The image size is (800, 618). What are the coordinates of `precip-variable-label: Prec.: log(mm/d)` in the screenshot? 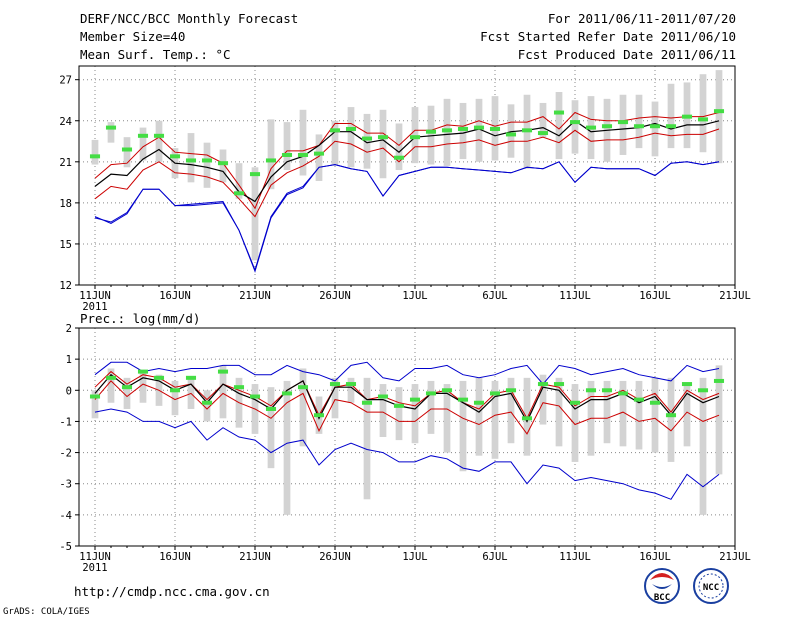 It's located at (140, 318).